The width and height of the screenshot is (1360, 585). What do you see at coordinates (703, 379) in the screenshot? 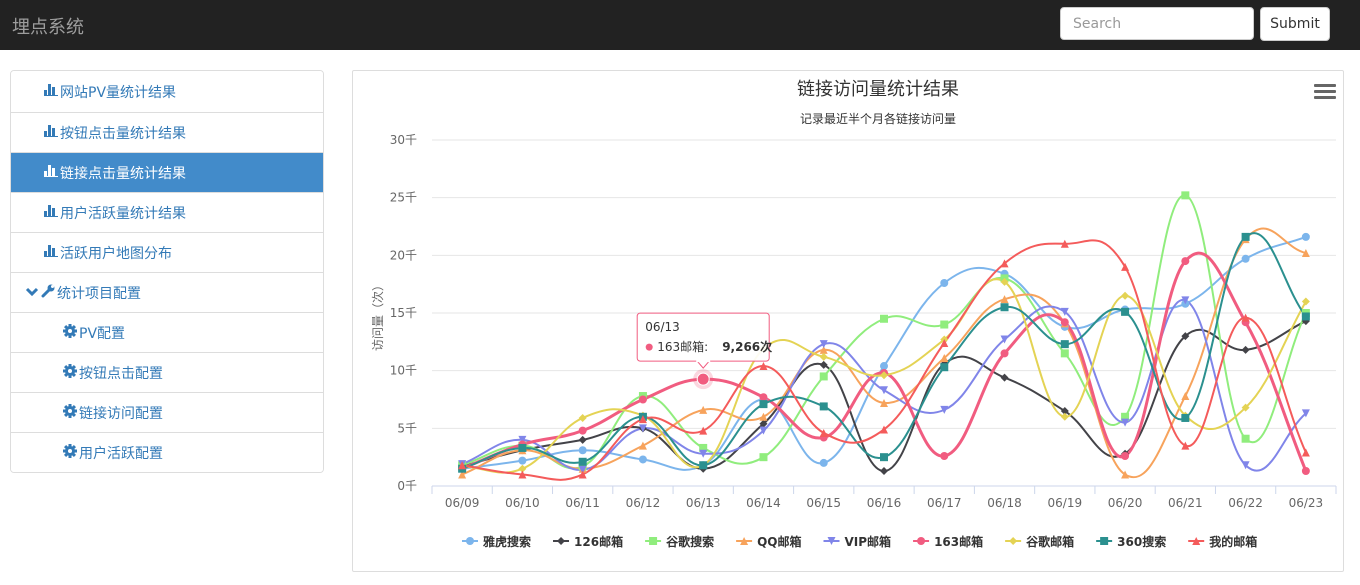
I see `hover-point` at bounding box center [703, 379].